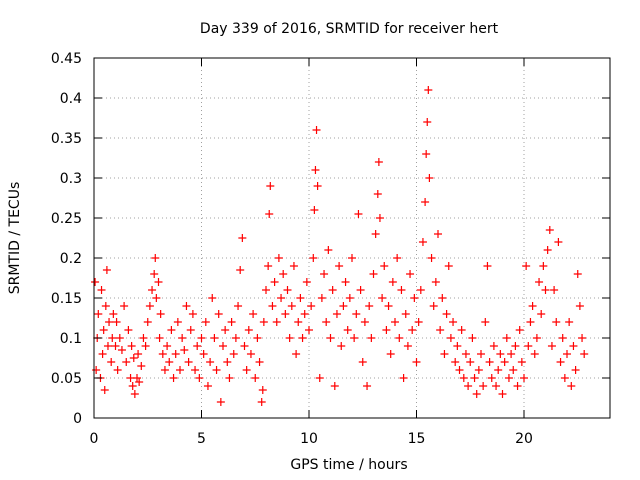 The image size is (640, 480). Describe the element at coordinates (309, 439) in the screenshot. I see `x-tick-label: 10` at that location.